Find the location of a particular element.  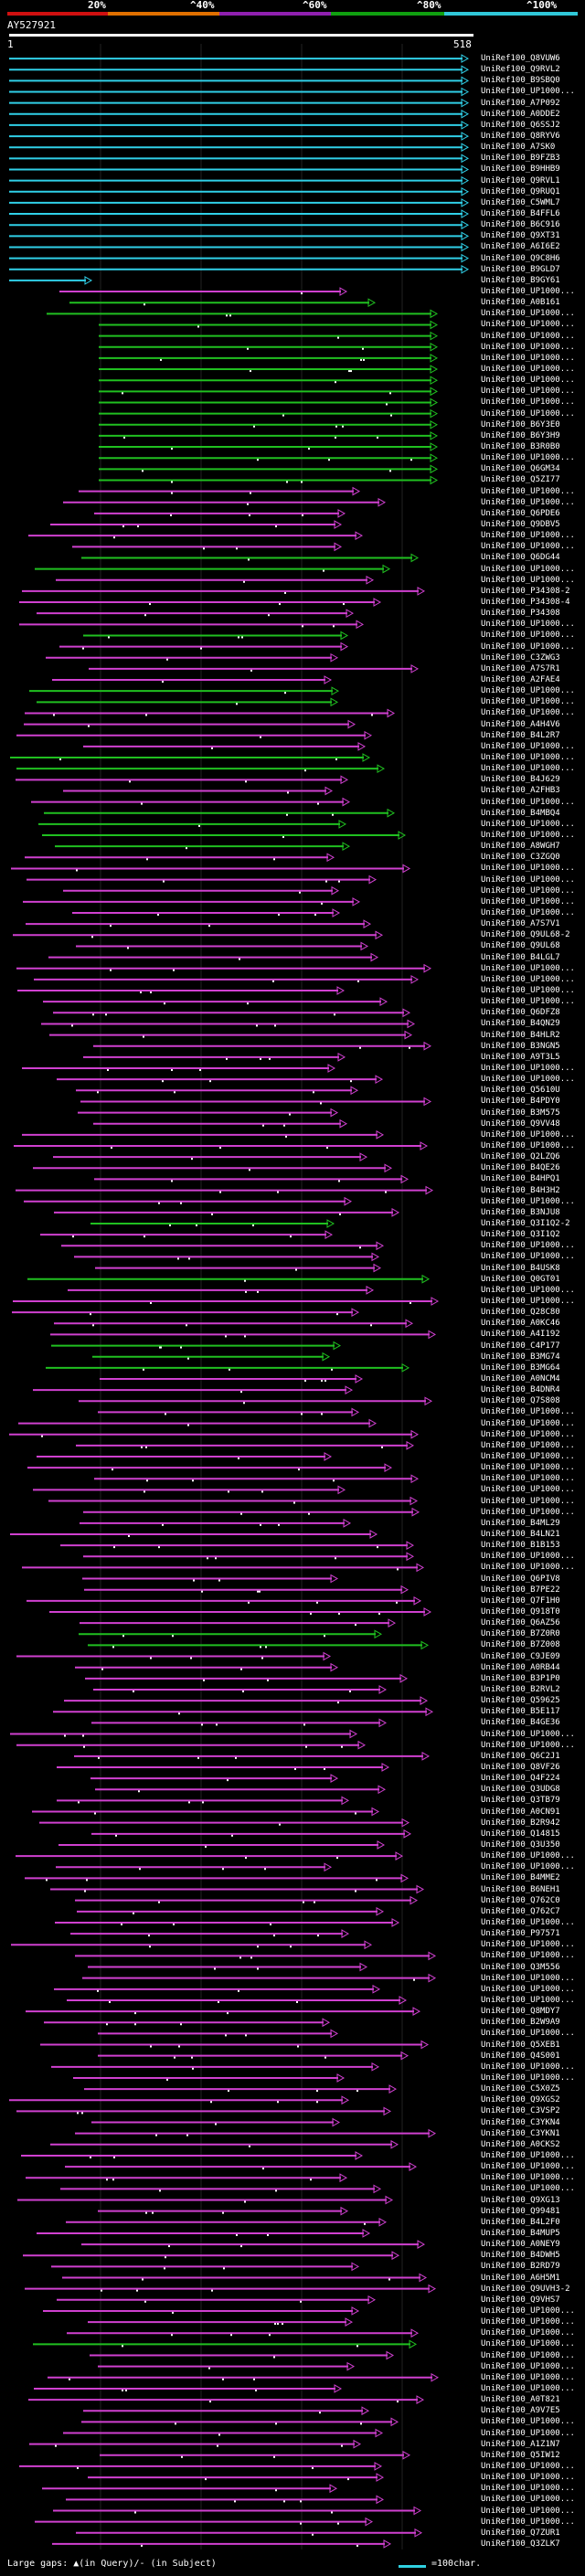

hit-label: UniRef100_Q3ZLK7 is located at coordinates (520, 2544).